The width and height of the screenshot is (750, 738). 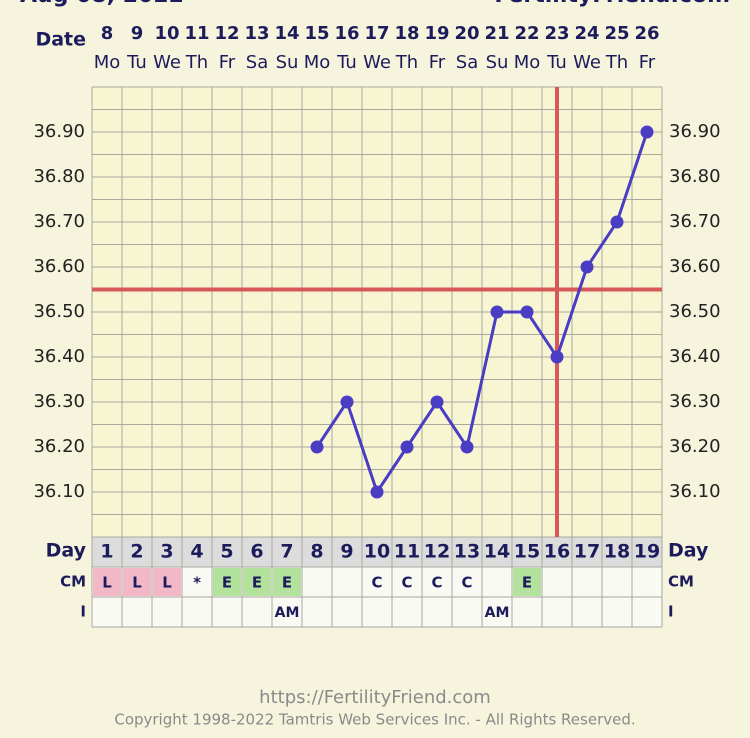 What do you see at coordinates (557, 552) in the screenshot?
I see `x-tick-label: 16` at bounding box center [557, 552].